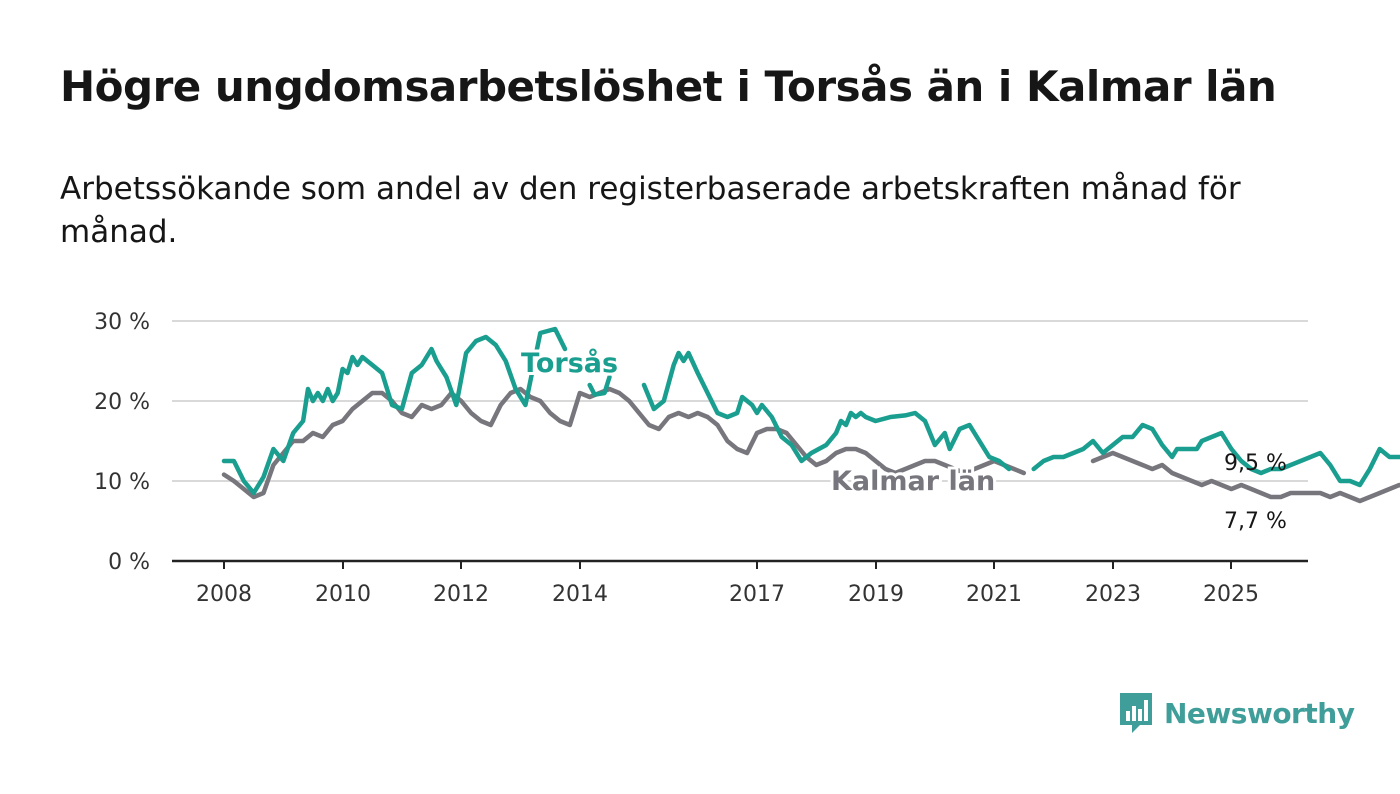  I want to click on x-tick-label: 2019, so click(876, 594).